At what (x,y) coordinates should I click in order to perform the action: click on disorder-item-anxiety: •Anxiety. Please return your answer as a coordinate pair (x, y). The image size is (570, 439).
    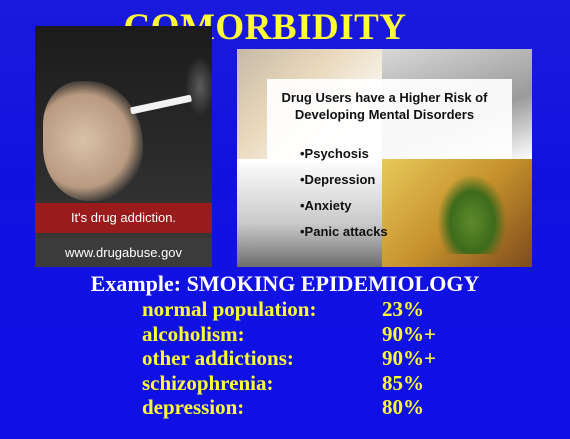
    Looking at the image, I should click on (326, 205).